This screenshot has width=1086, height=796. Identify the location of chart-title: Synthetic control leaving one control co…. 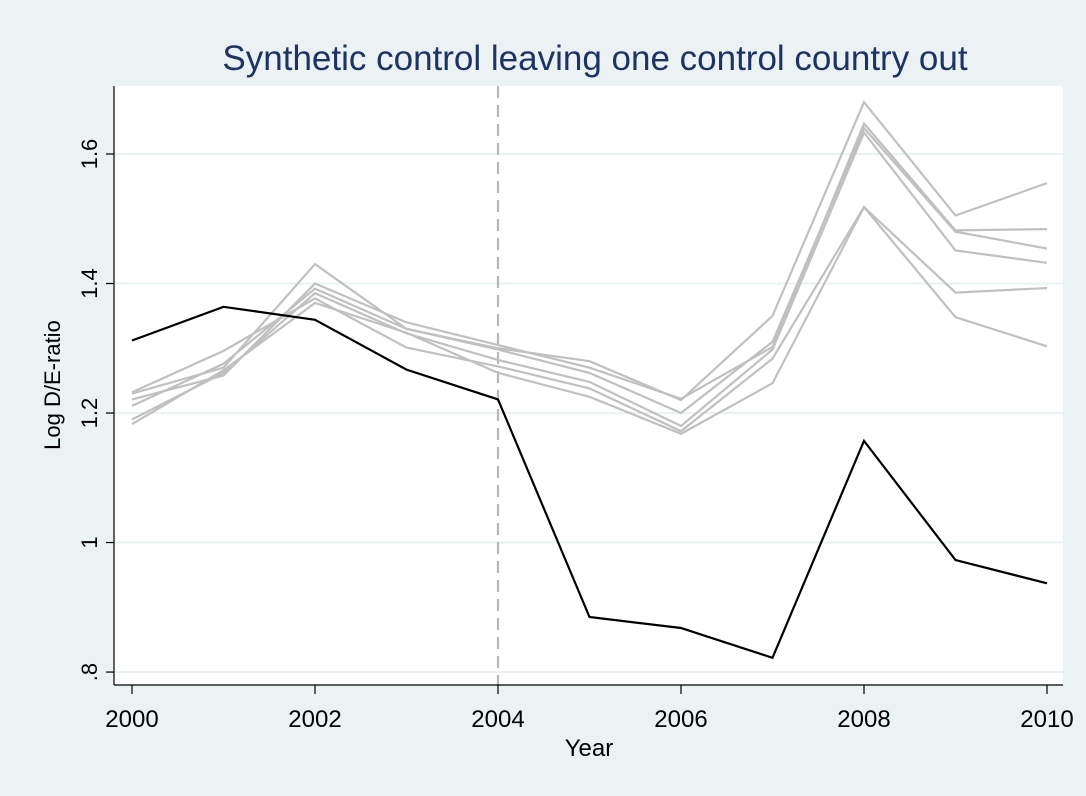
(594, 58).